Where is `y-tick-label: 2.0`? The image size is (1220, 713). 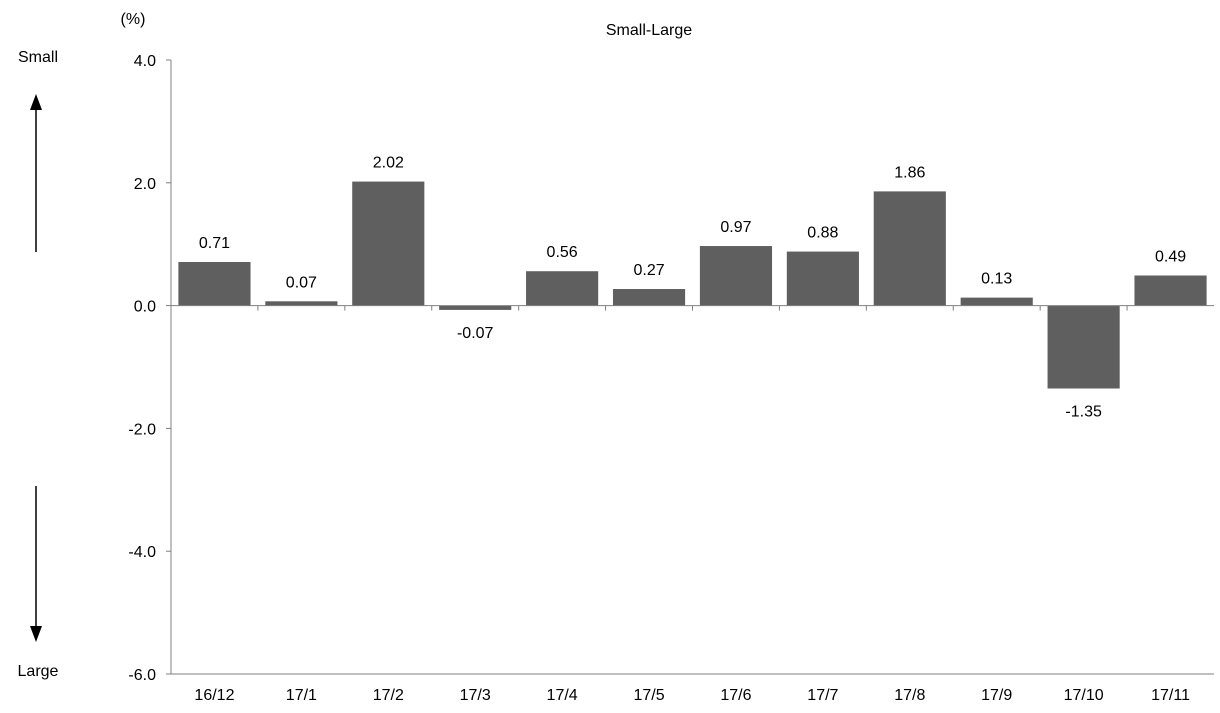 y-tick-label: 2.0 is located at coordinates (145, 184).